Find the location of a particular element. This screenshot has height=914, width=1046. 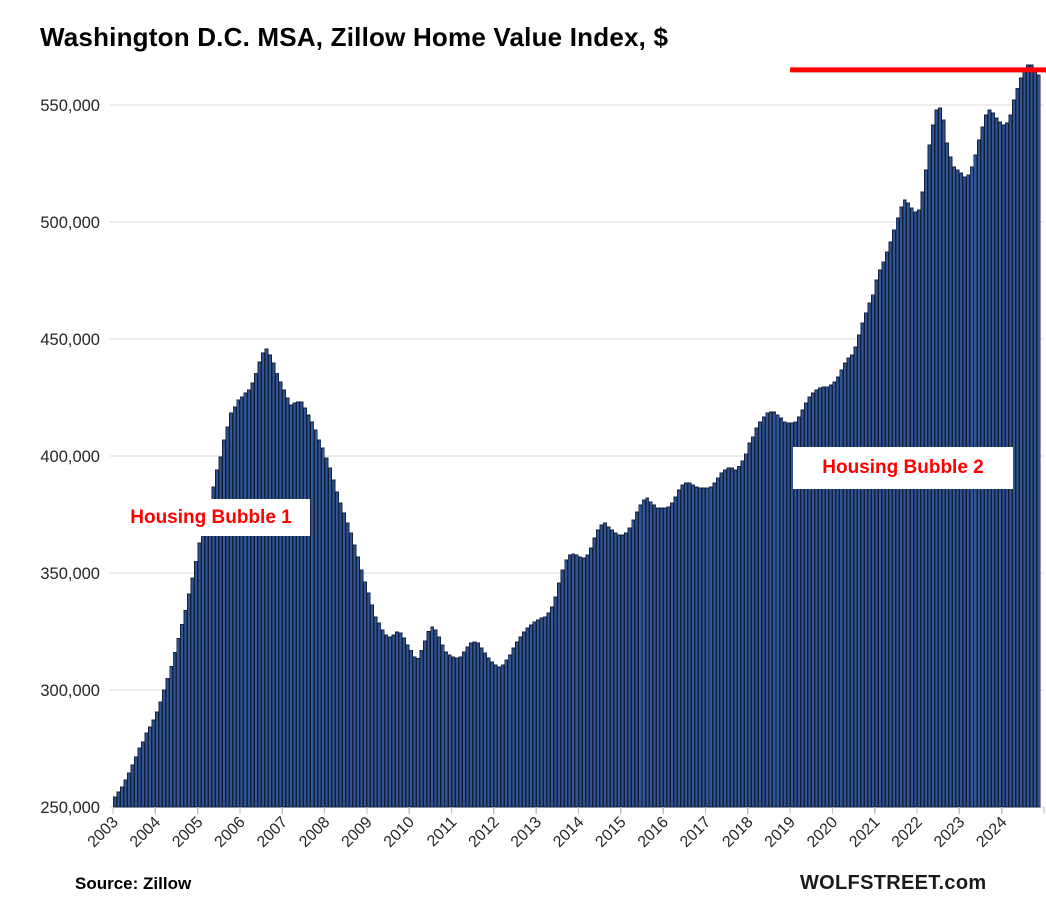

x-axis-tick-label: 2004 is located at coordinates (145, 832).